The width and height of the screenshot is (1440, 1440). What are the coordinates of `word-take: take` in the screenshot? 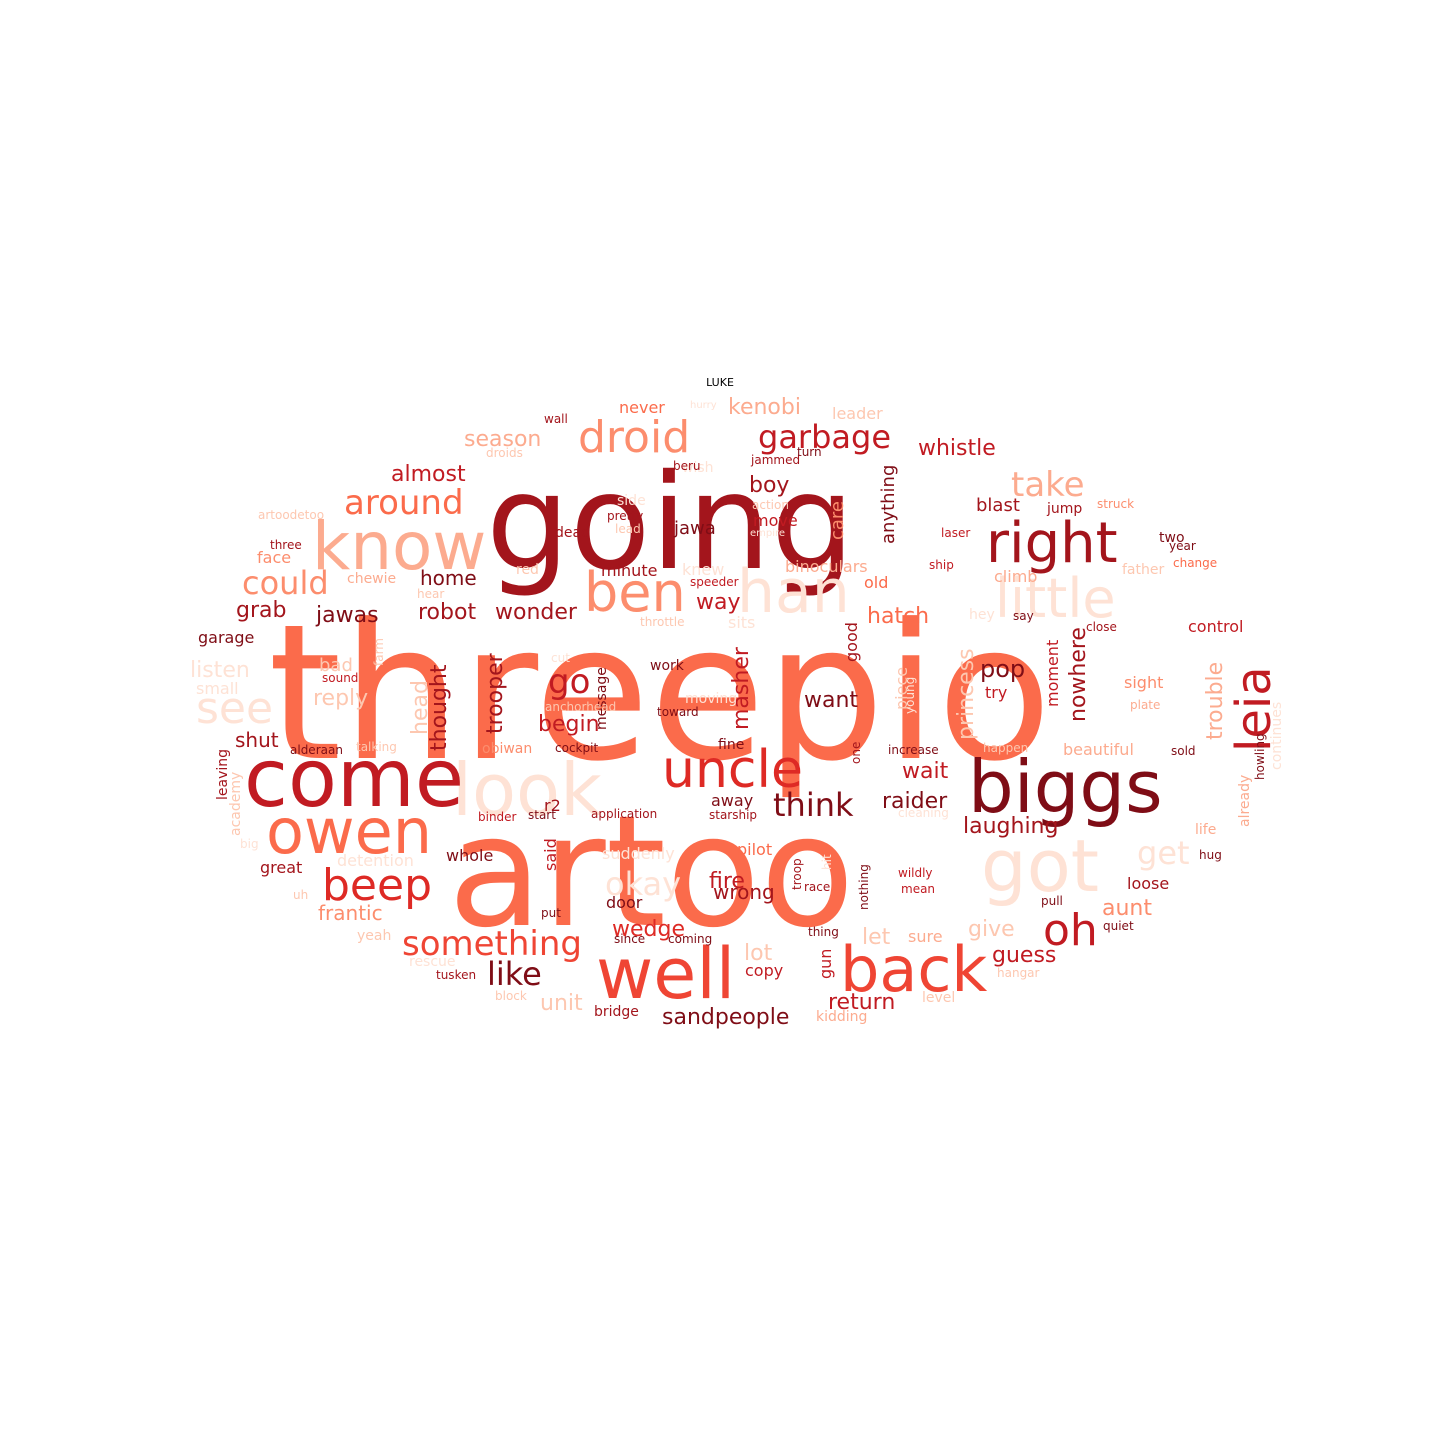 It's located at (1048, 485).